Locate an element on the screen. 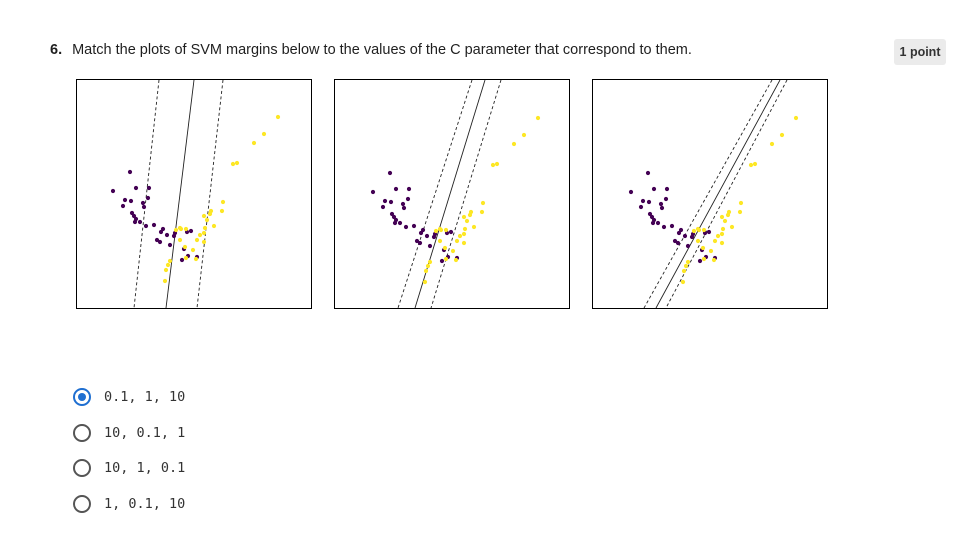 The height and width of the screenshot is (538, 976). question-number: 6. is located at coordinates (56, 50).